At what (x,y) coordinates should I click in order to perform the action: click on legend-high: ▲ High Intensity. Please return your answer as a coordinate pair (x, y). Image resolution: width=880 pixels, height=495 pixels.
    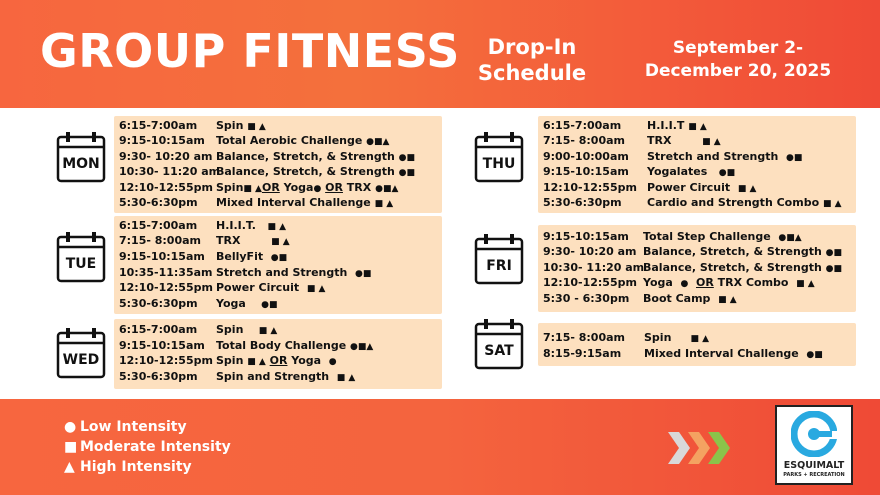
    Looking at the image, I should click on (147, 467).